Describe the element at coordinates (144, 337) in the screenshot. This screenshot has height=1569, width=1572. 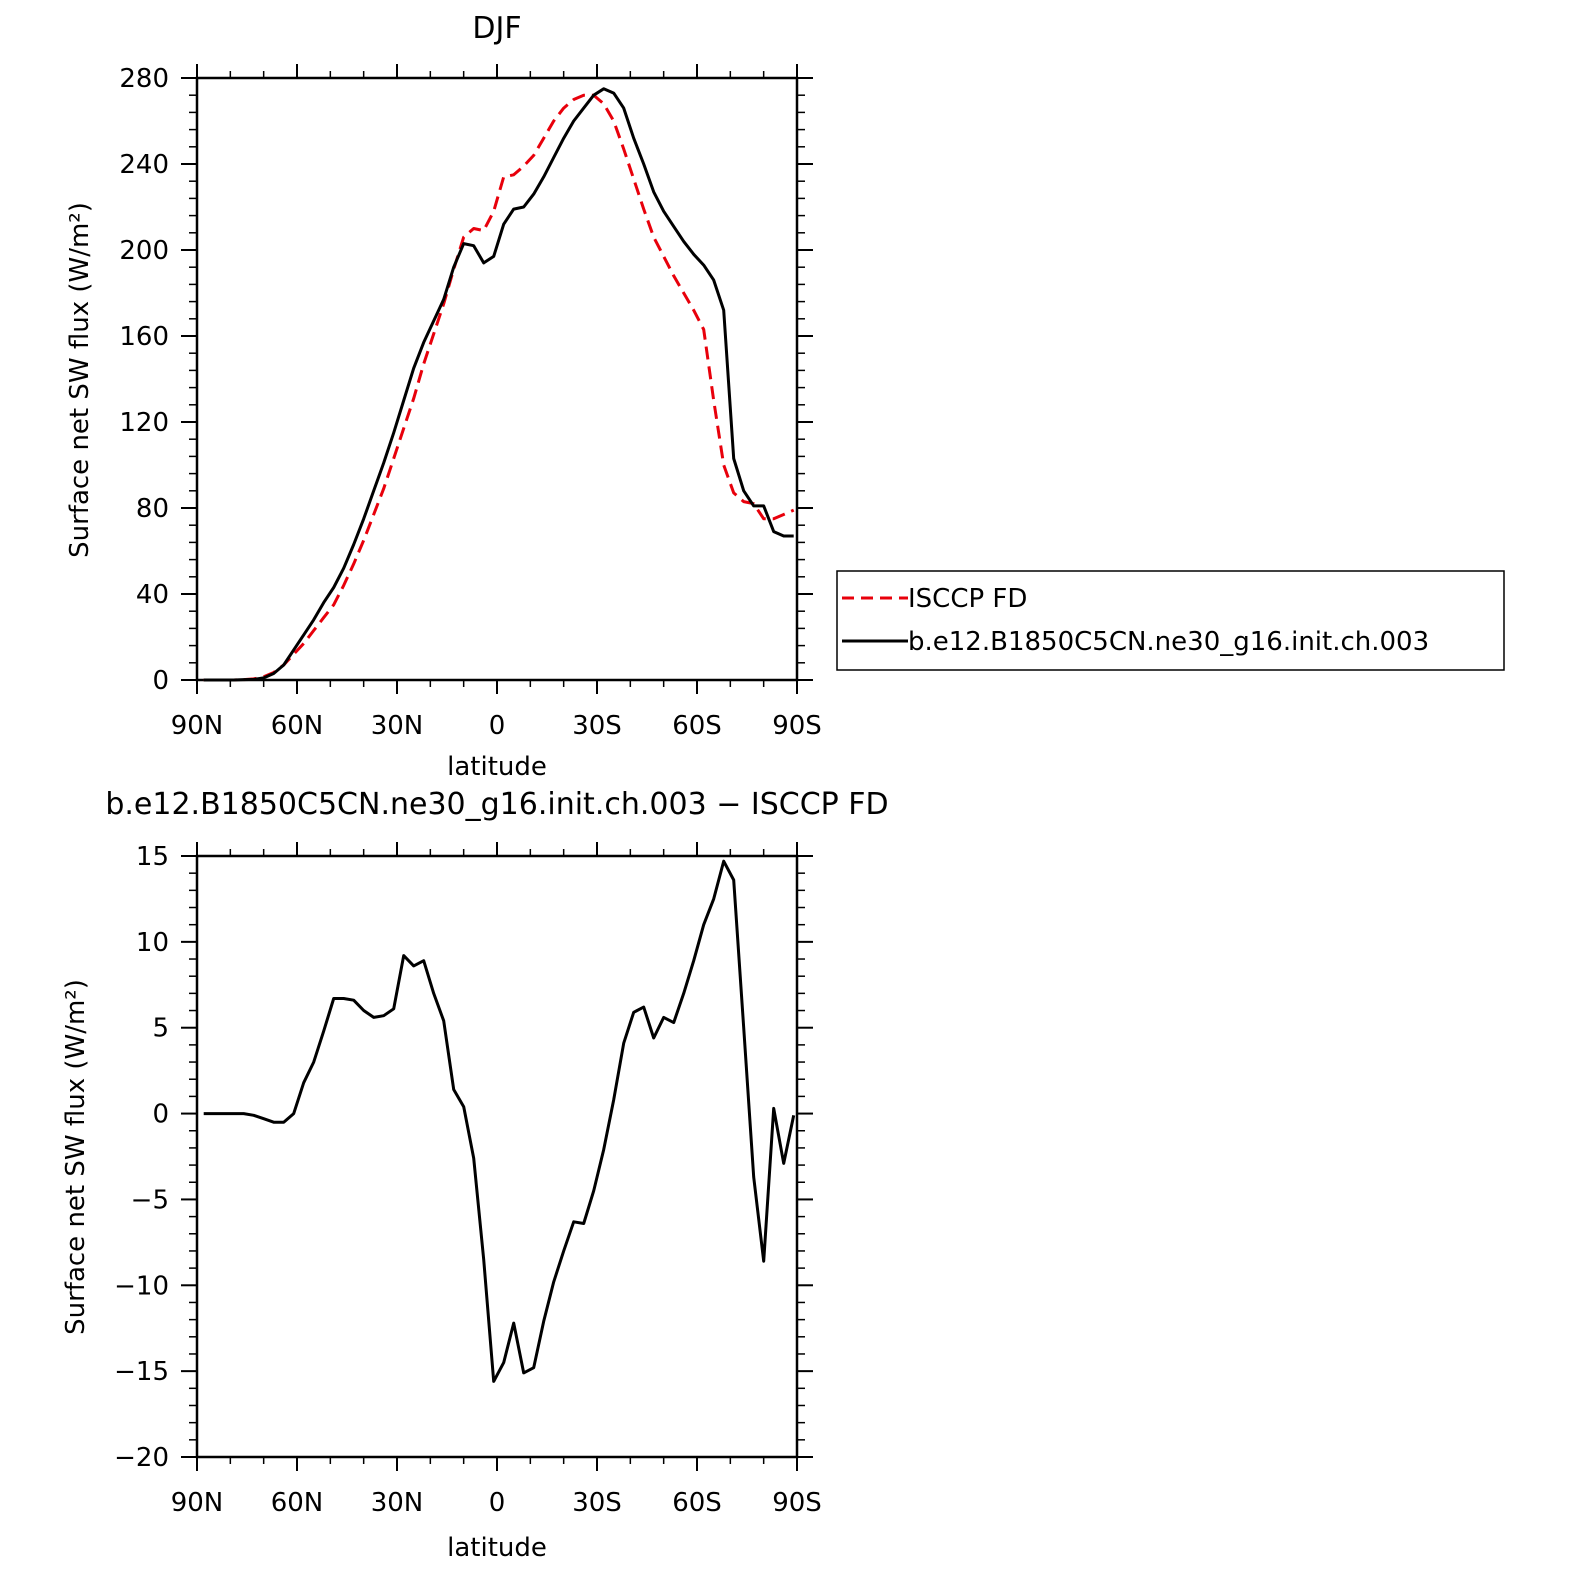
I see `top-y-tick-label: 160` at that location.